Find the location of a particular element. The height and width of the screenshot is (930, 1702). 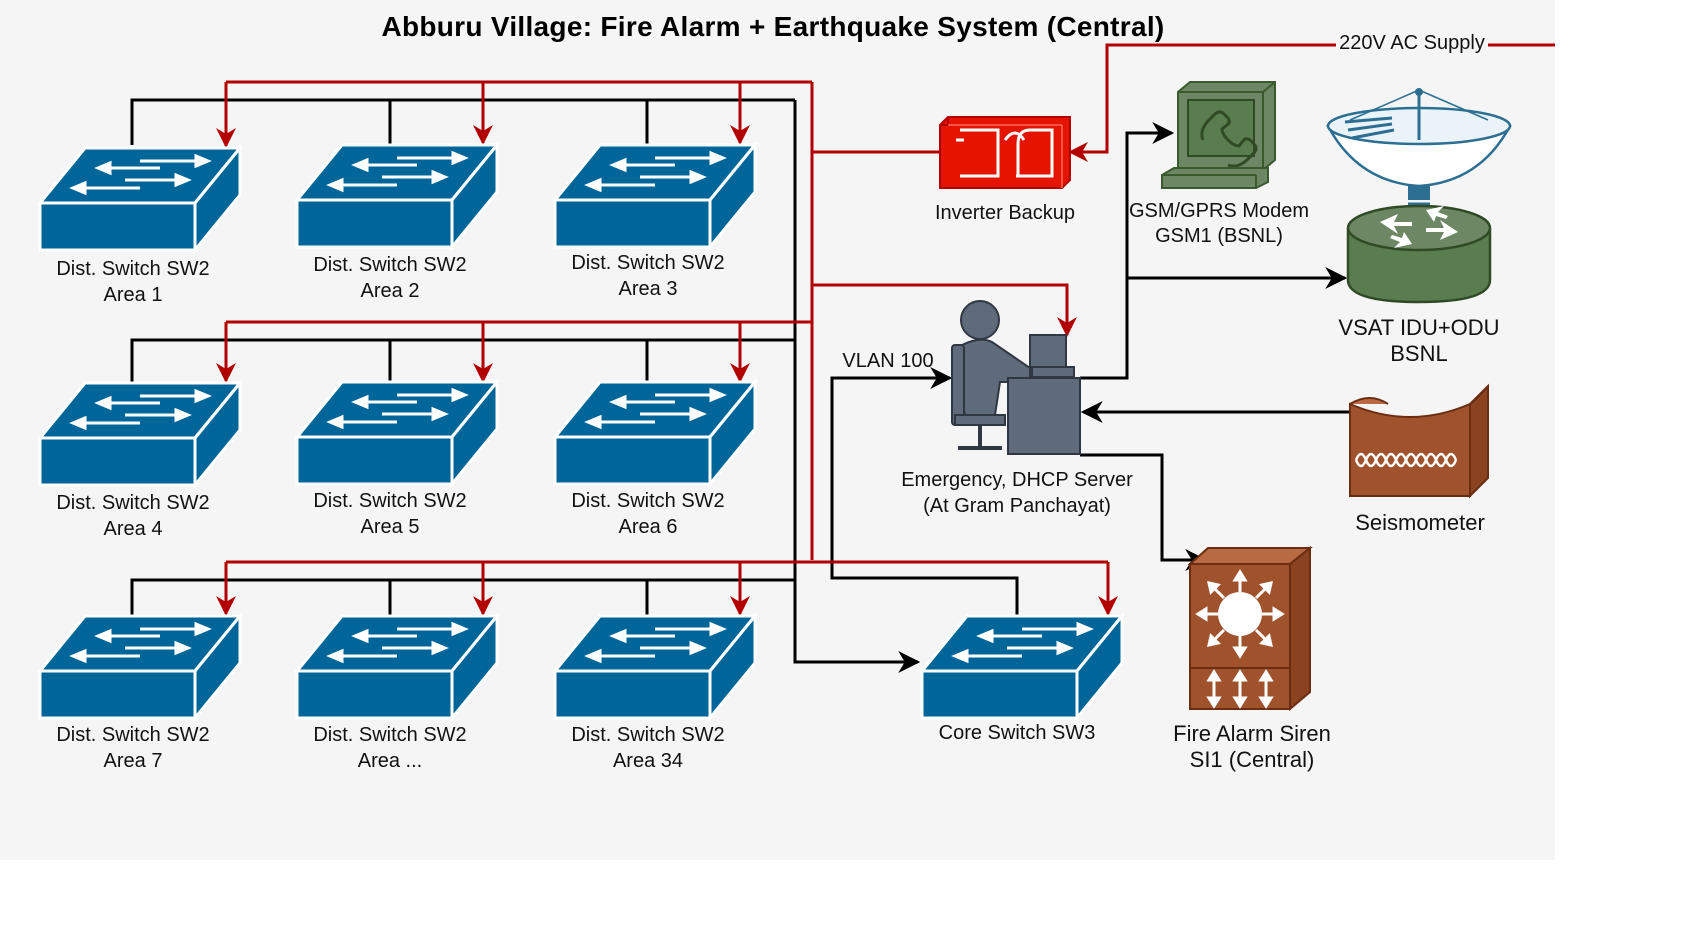

switch-label-line2: Area 2 is located at coordinates (390, 291).